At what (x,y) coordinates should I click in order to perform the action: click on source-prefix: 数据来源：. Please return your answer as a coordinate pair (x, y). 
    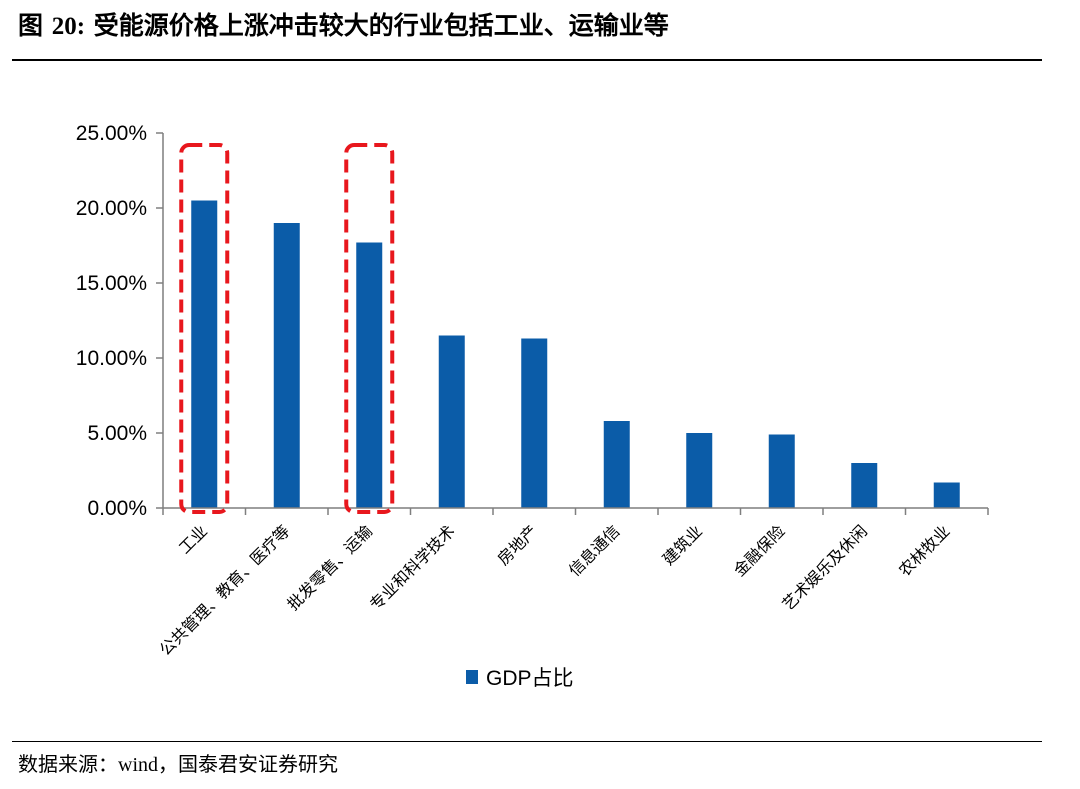
    Looking at the image, I should click on (68, 764).